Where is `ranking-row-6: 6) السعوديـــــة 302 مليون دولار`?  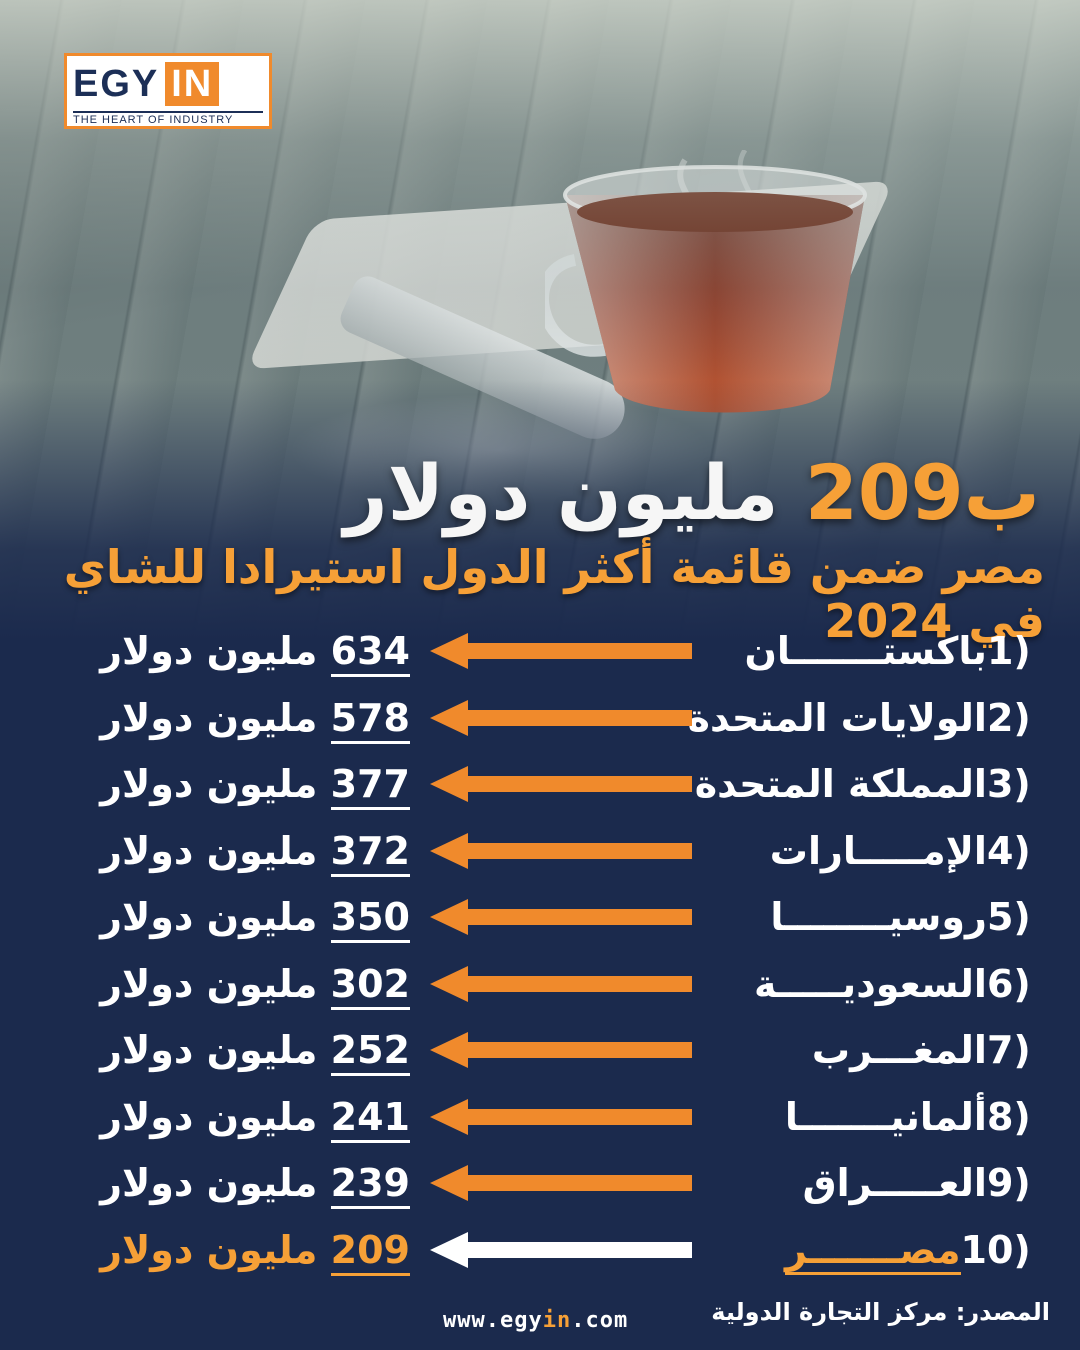 ranking-row-6: 6) السعوديـــــة 302 مليون دولار is located at coordinates (540, 984).